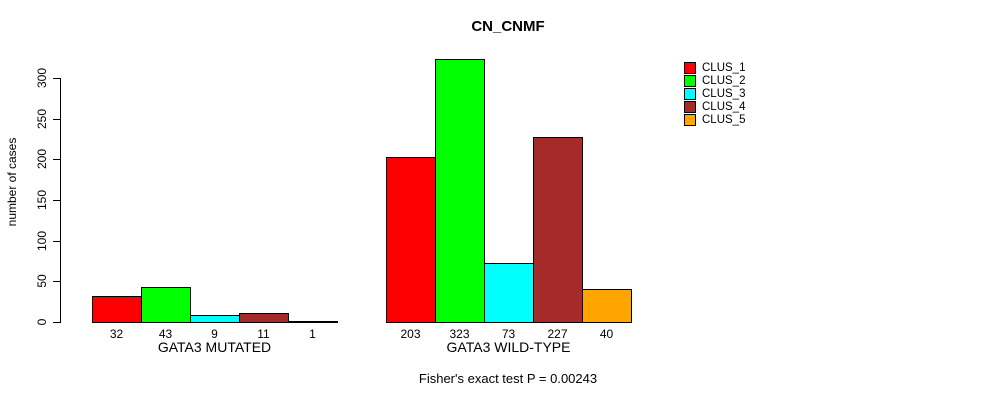 The height and width of the screenshot is (400, 990). Describe the element at coordinates (508, 378) in the screenshot. I see `footer-annotation: Fisher's exact test P = 0.00243` at that location.